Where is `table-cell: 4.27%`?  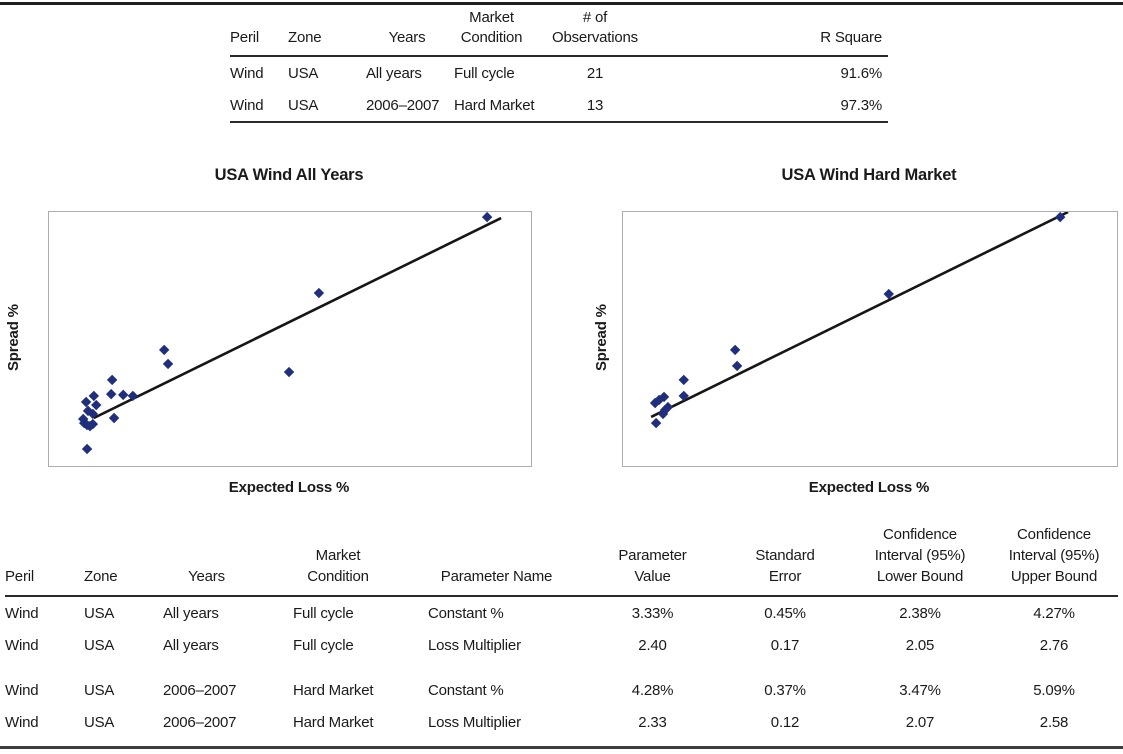 table-cell: 4.27% is located at coordinates (1054, 613).